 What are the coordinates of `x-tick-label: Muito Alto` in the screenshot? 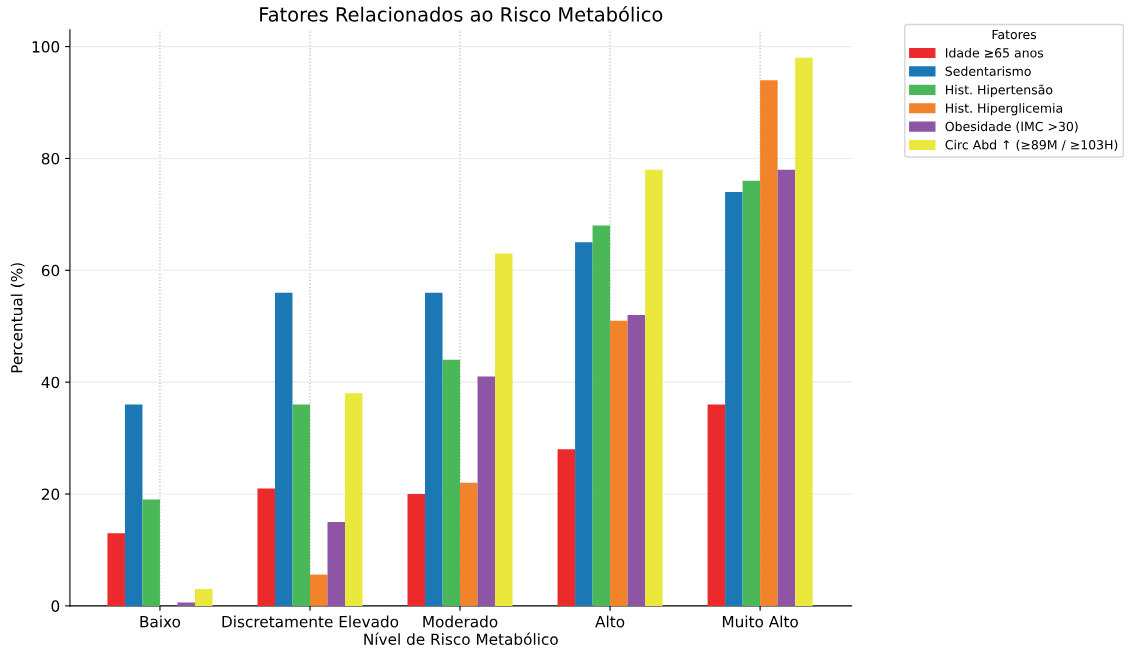 It's located at (760, 621).